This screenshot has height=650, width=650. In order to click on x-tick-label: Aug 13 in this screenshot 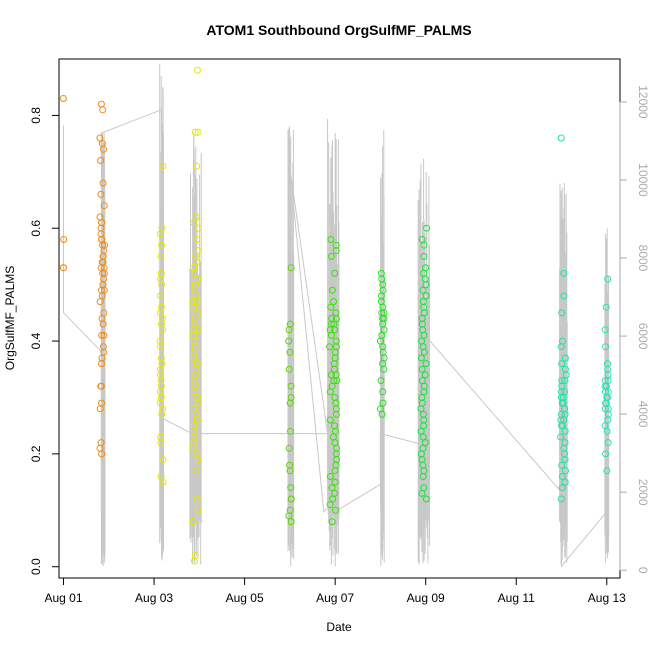, I will do `click(607, 598)`.